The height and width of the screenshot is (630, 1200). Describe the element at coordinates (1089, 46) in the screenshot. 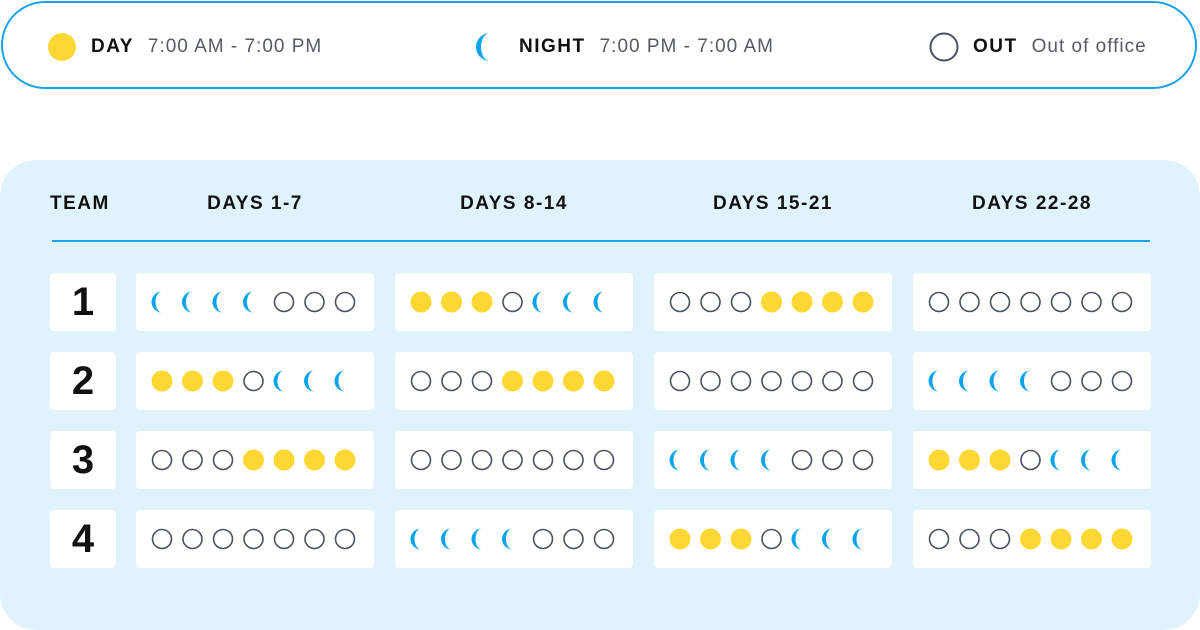

I see `legend-out-desc: Out of office` at that location.